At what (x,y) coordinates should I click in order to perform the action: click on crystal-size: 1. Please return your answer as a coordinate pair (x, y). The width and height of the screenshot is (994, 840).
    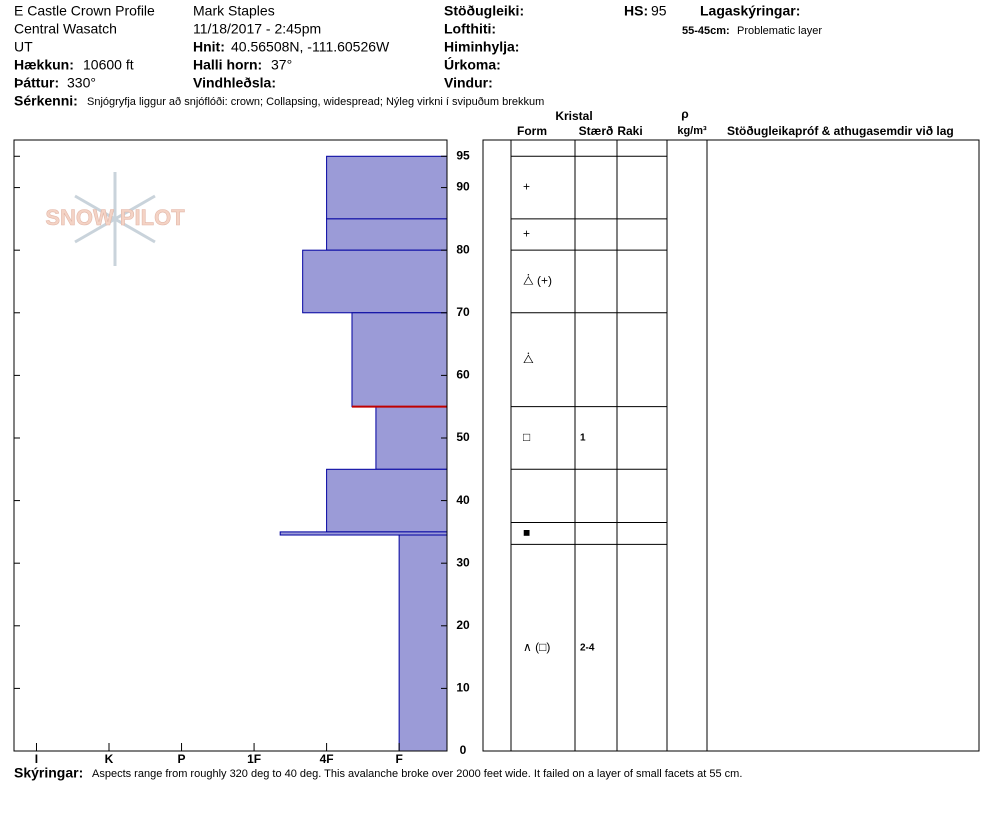
    Looking at the image, I should click on (583, 438).